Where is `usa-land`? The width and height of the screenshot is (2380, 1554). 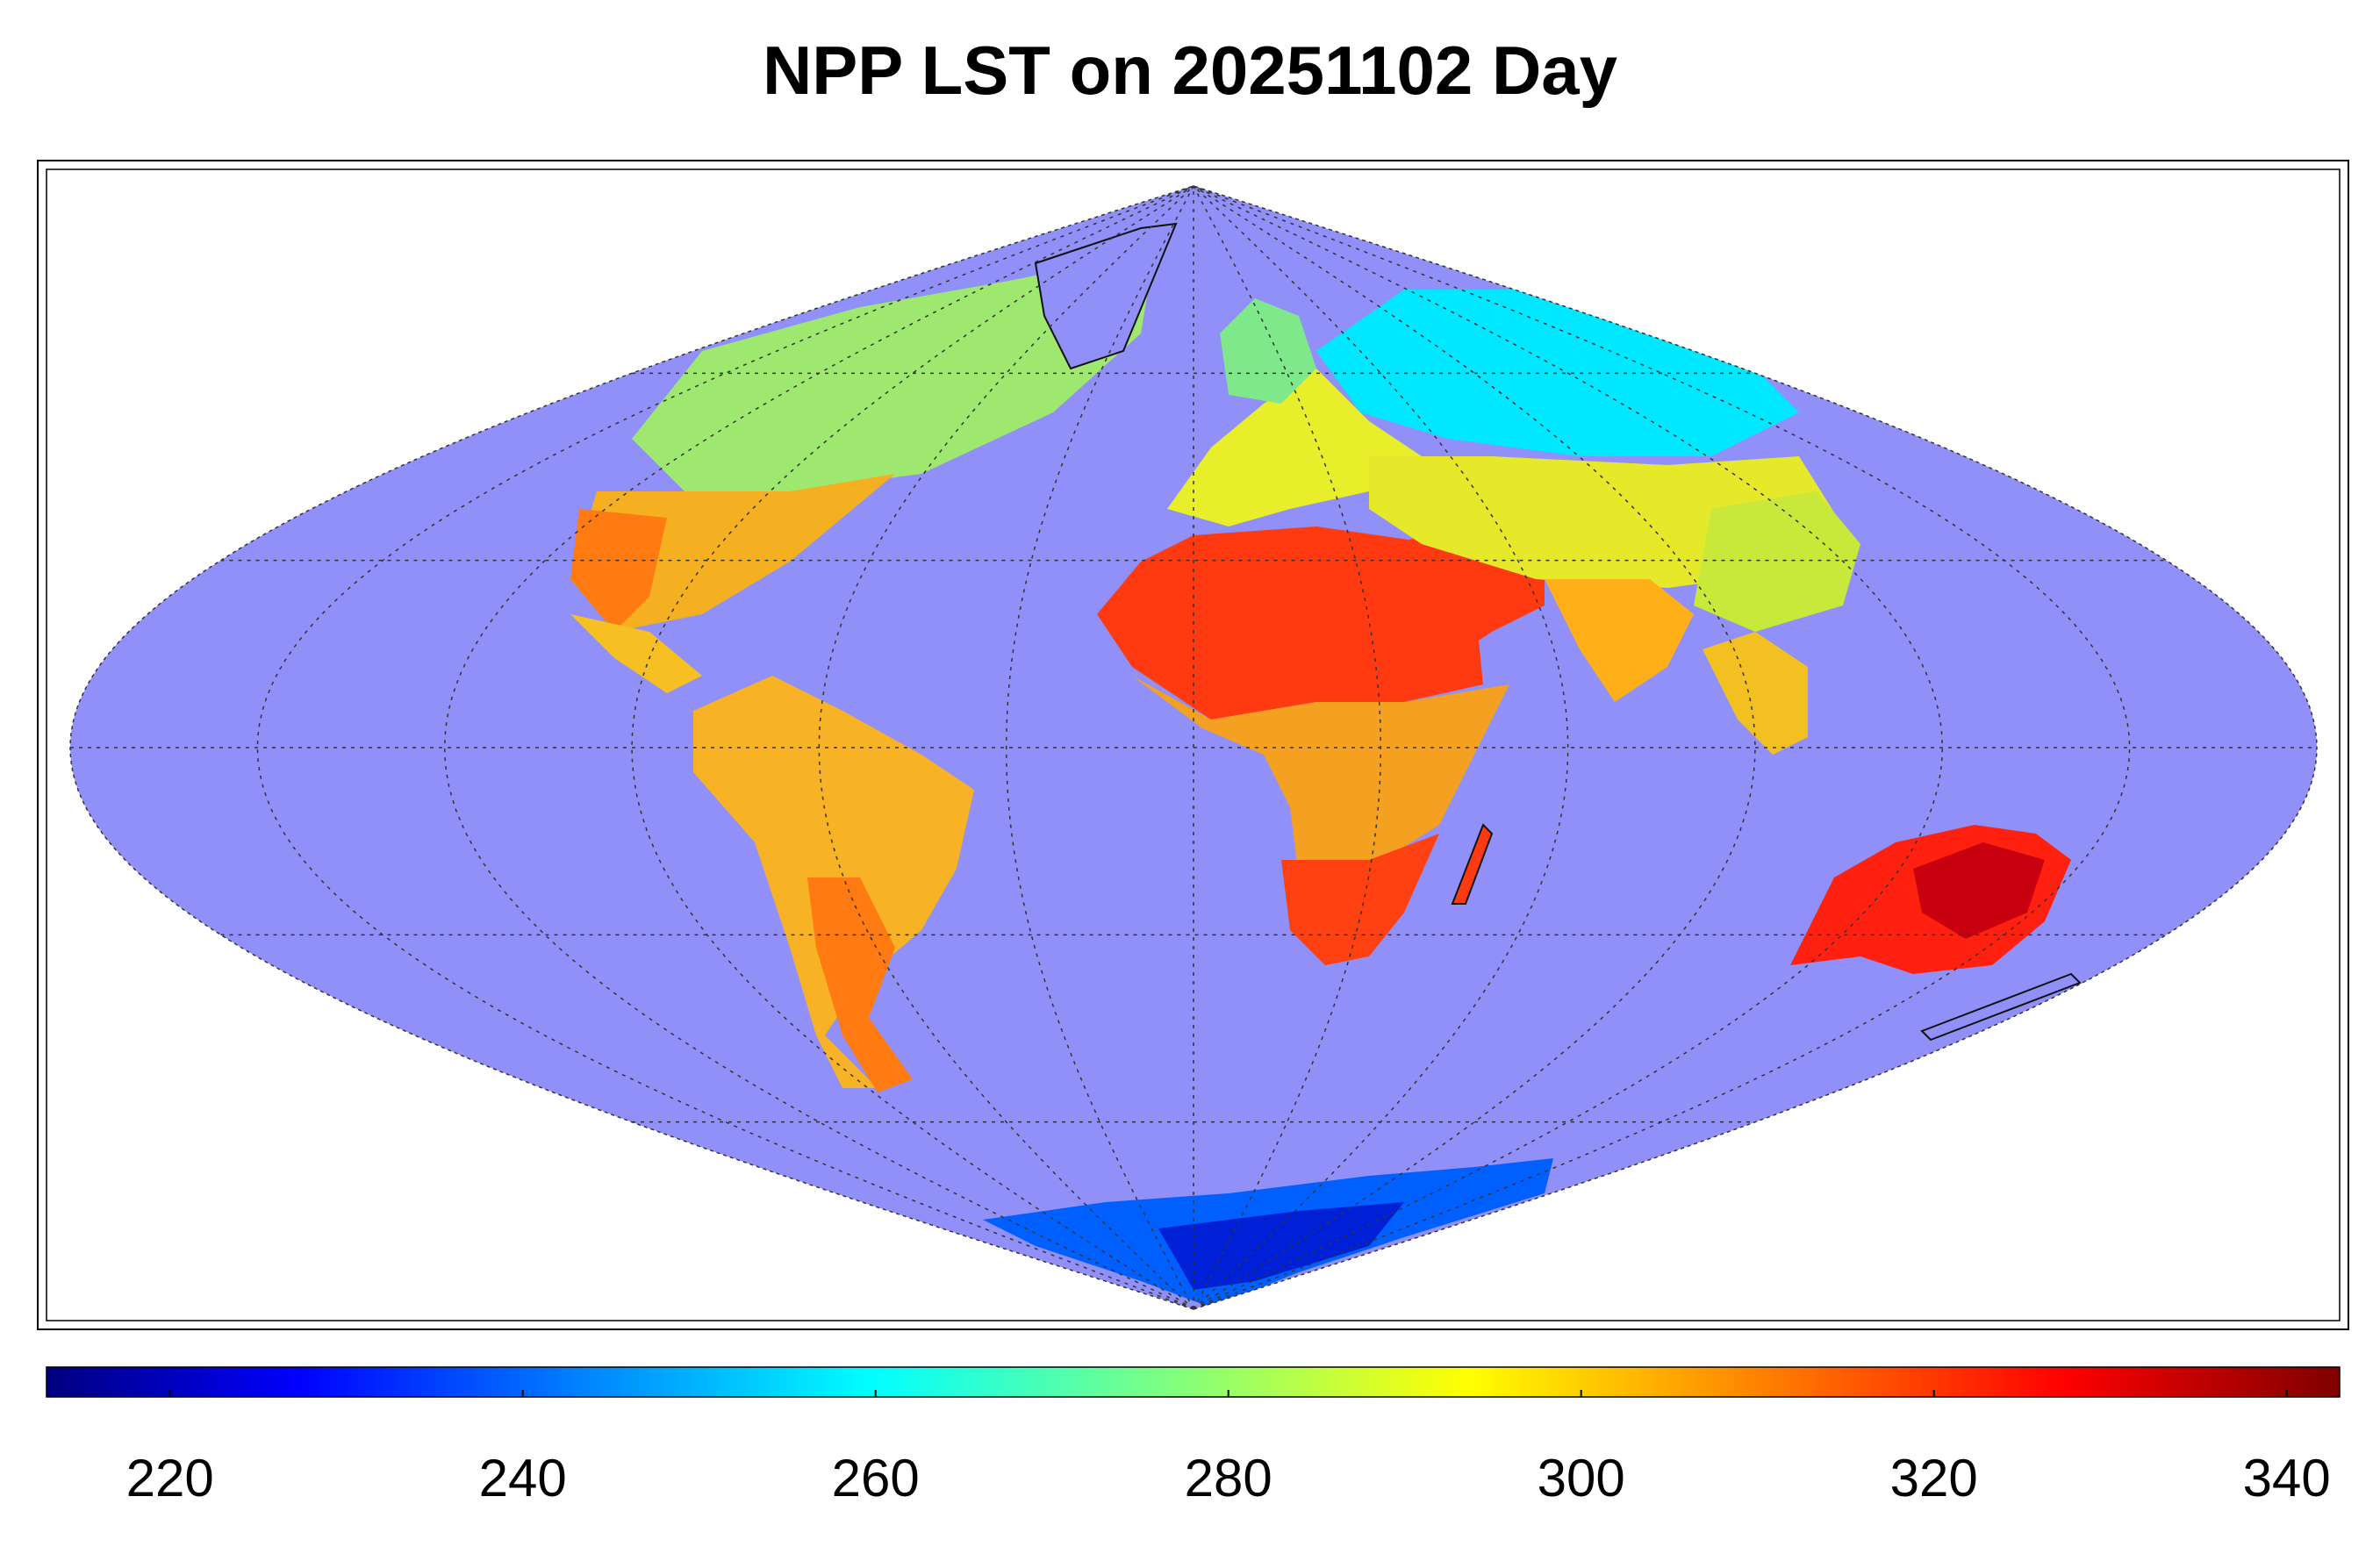 usa-land is located at coordinates (732, 553).